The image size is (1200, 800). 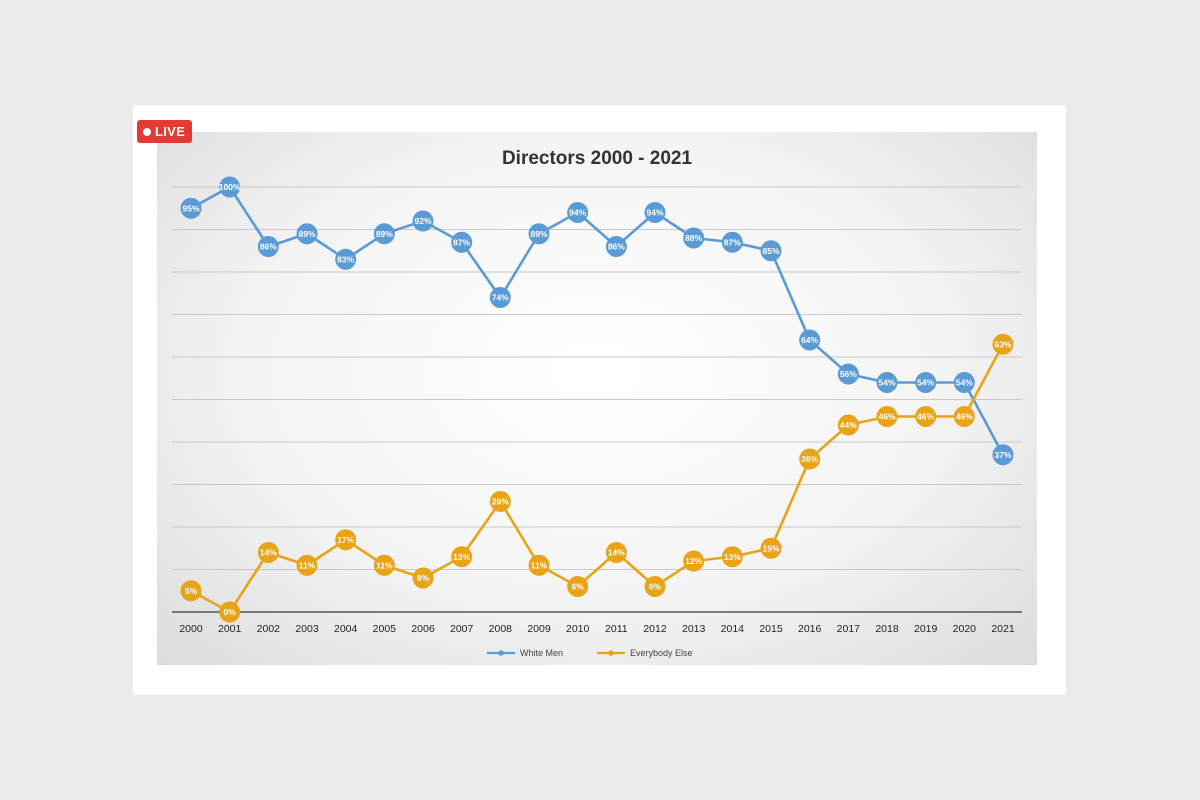 I want to click on data-label: 87%, so click(x=732, y=242).